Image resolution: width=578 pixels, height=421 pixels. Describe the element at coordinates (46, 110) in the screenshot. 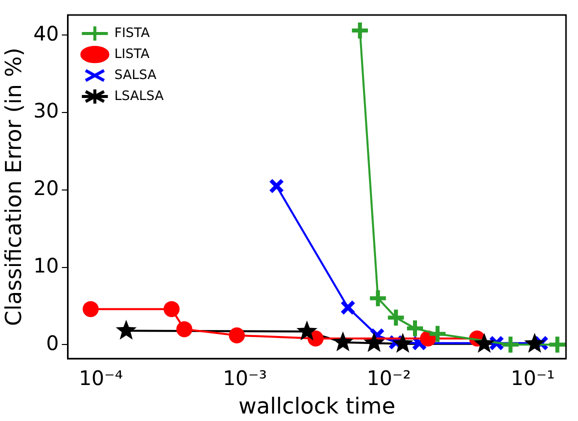

I see `y-tick-label: 30` at that location.